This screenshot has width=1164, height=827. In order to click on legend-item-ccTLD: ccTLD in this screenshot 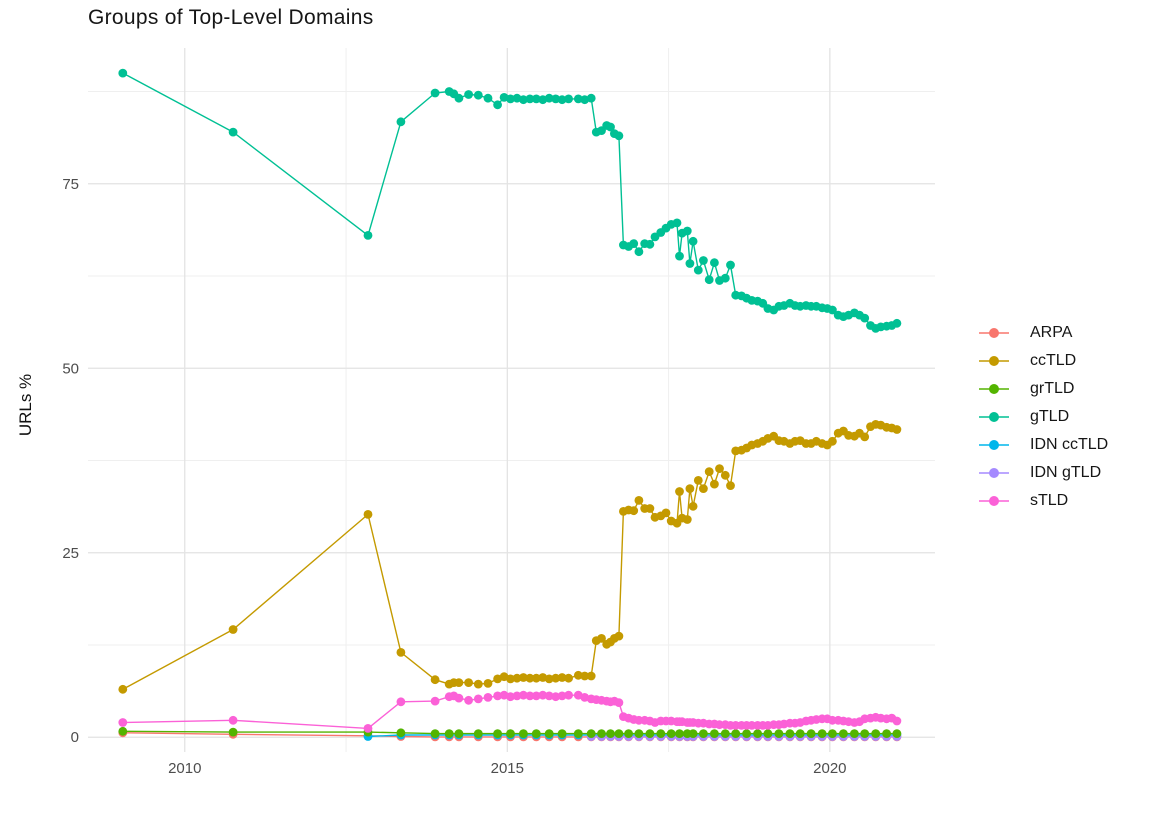, I will do `click(1042, 361)`.